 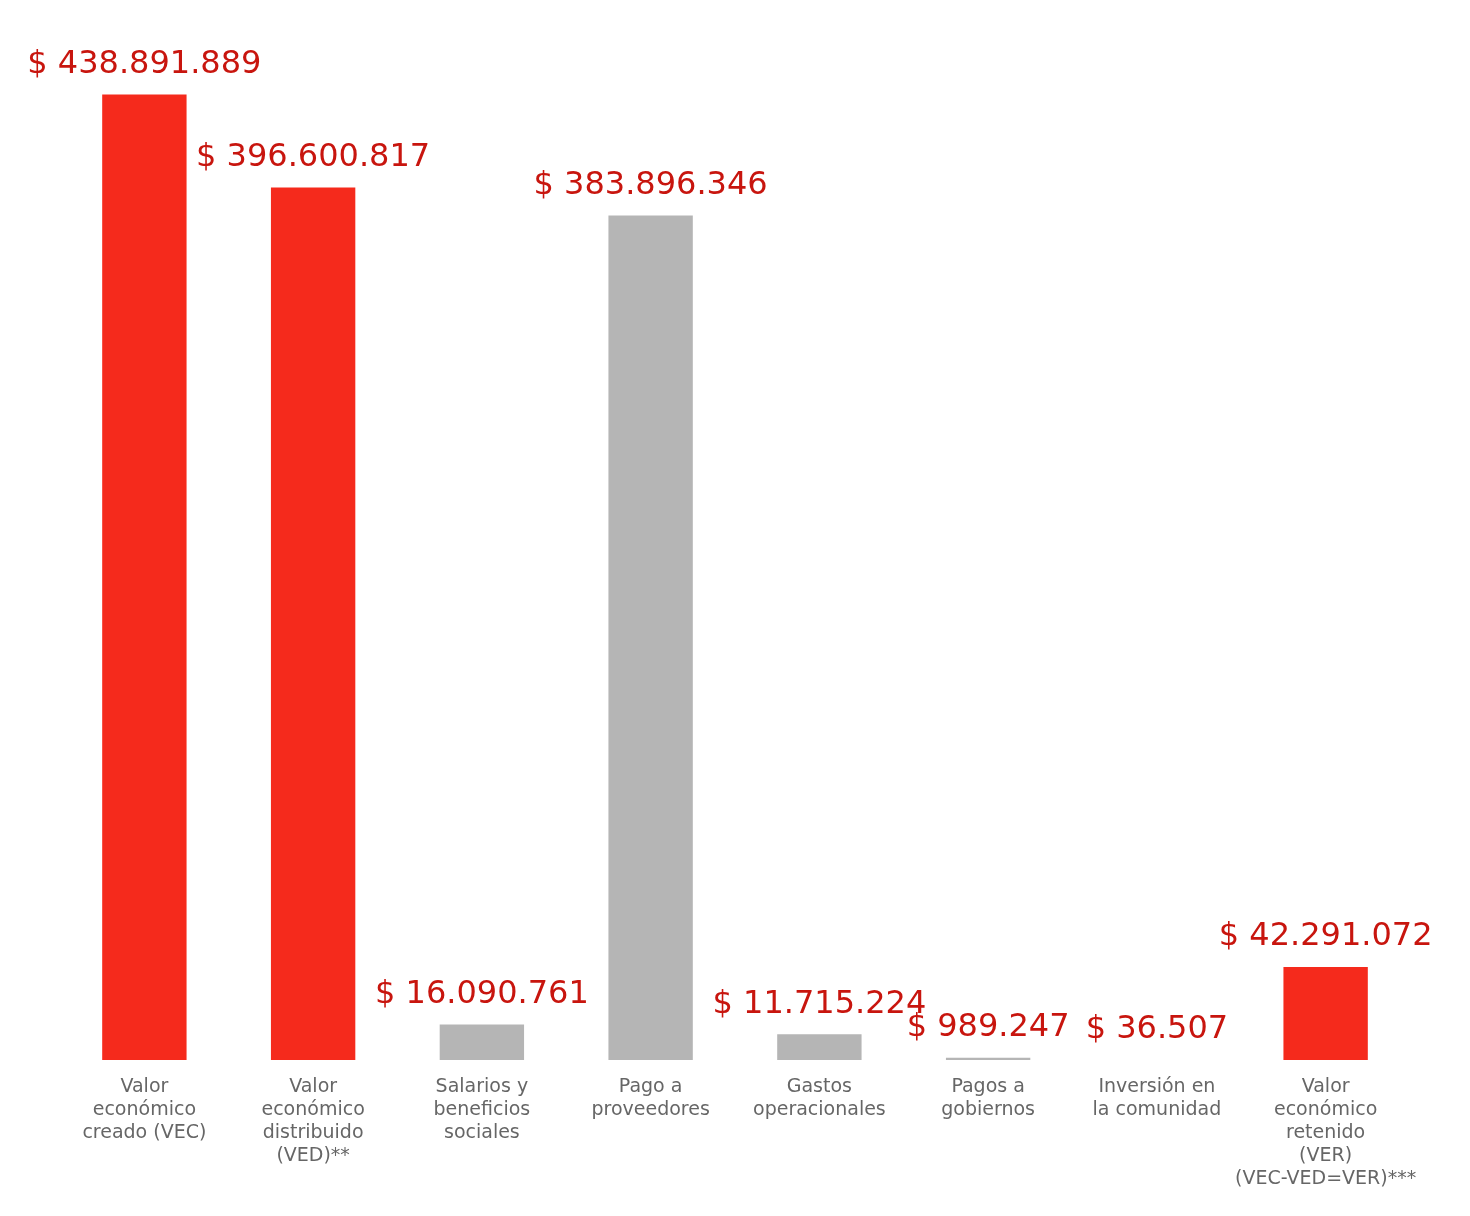 What do you see at coordinates (1157, 1097) in the screenshot?
I see `x-tick-label: Inversión en la comunidad` at bounding box center [1157, 1097].